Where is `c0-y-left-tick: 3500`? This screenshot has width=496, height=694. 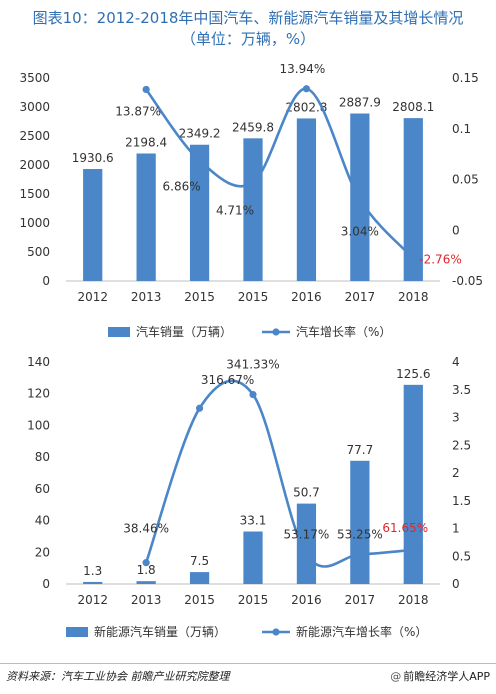
c0-y-left-tick: 3500 is located at coordinates (34, 78).